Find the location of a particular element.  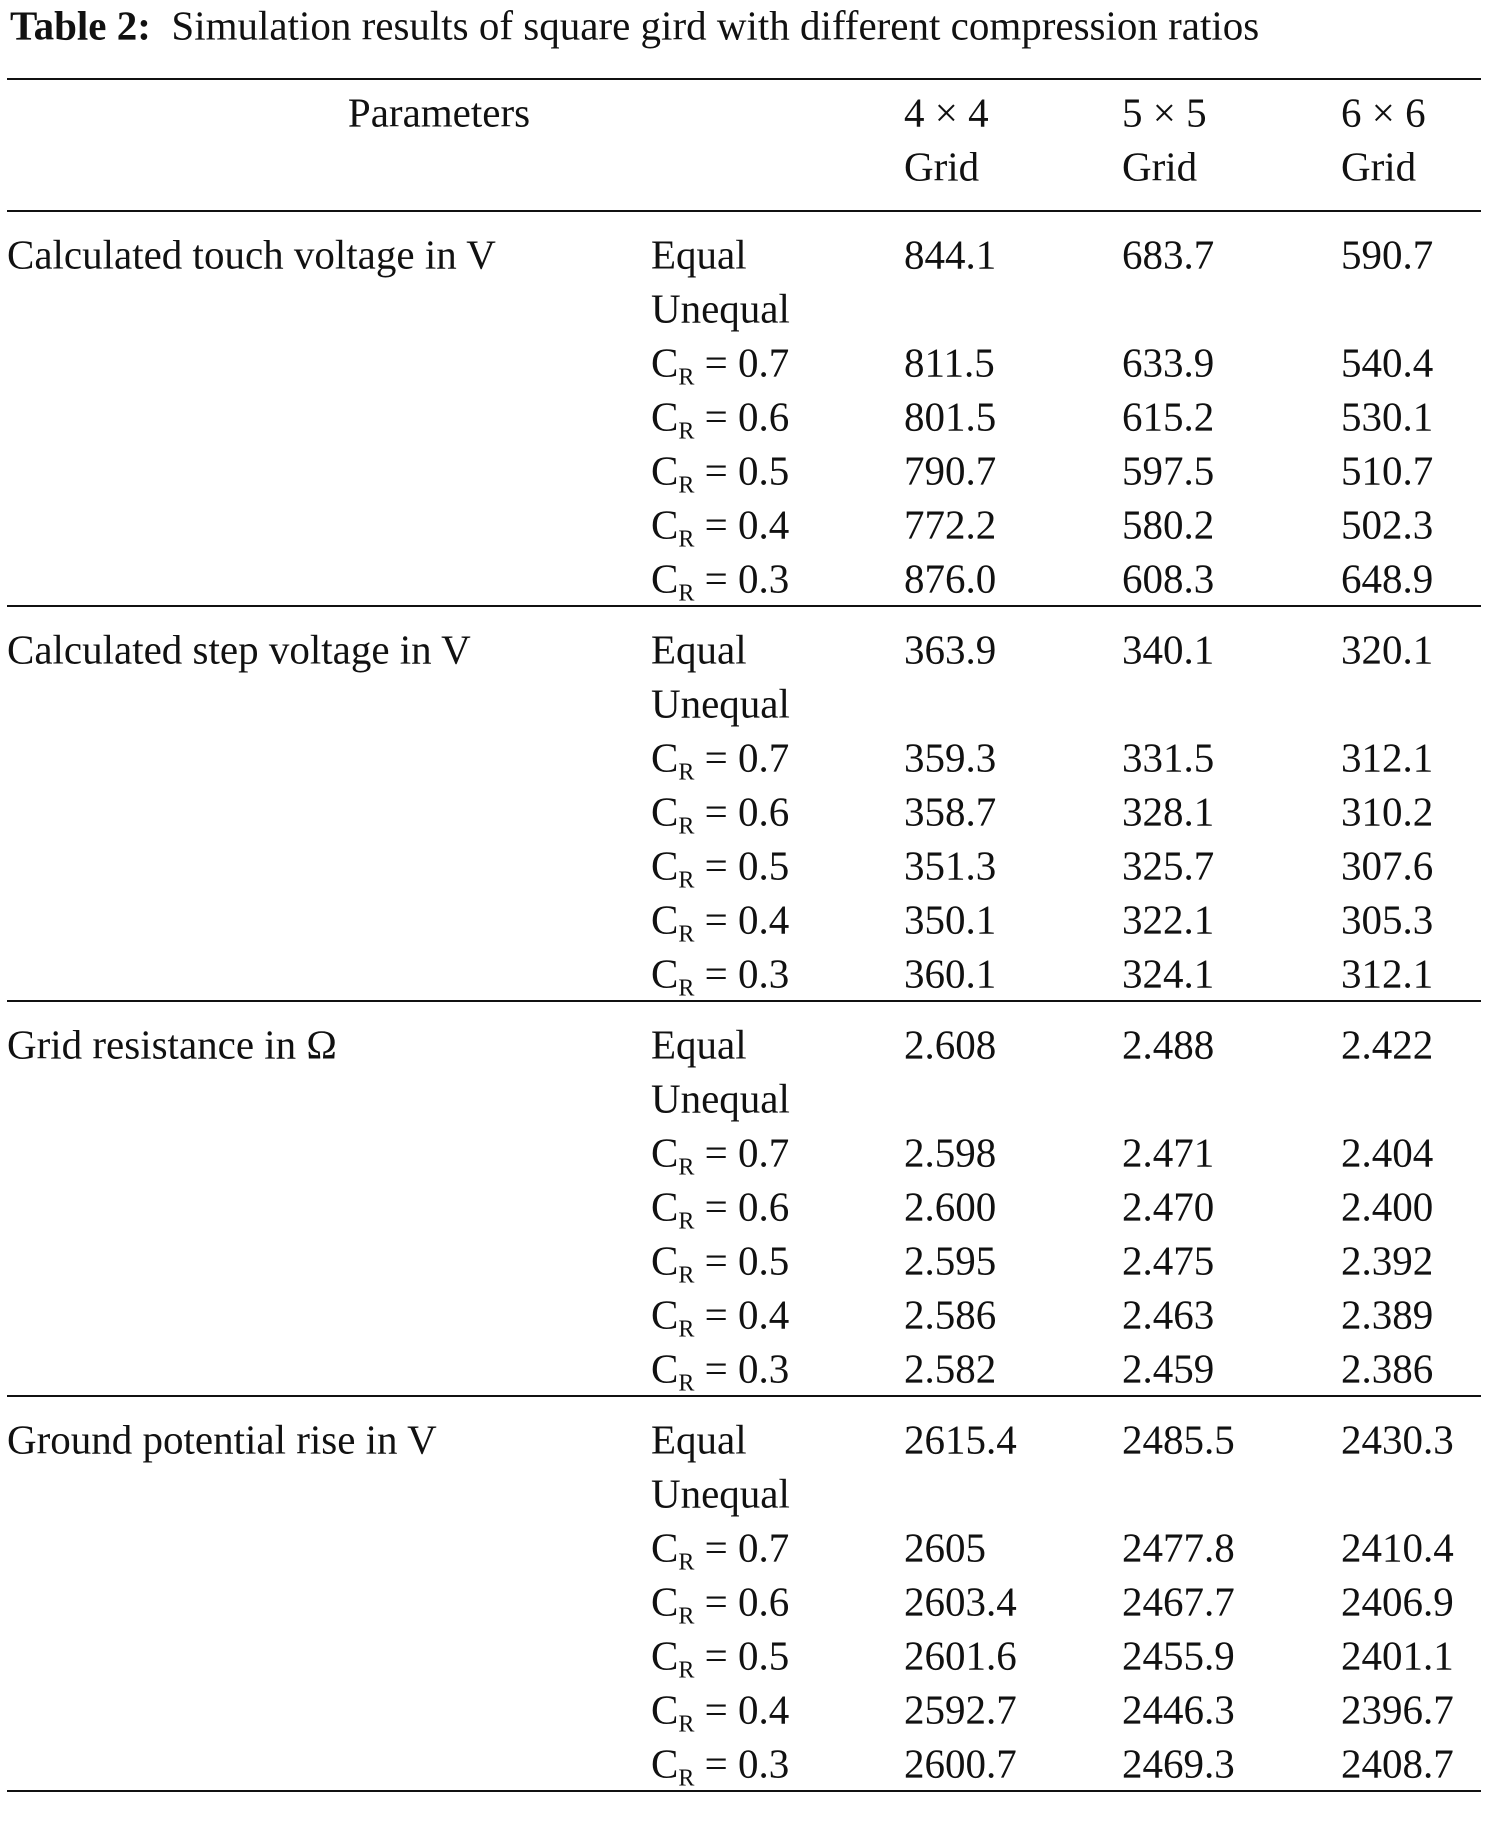

cell-value: 2.598 is located at coordinates (950, 1152).